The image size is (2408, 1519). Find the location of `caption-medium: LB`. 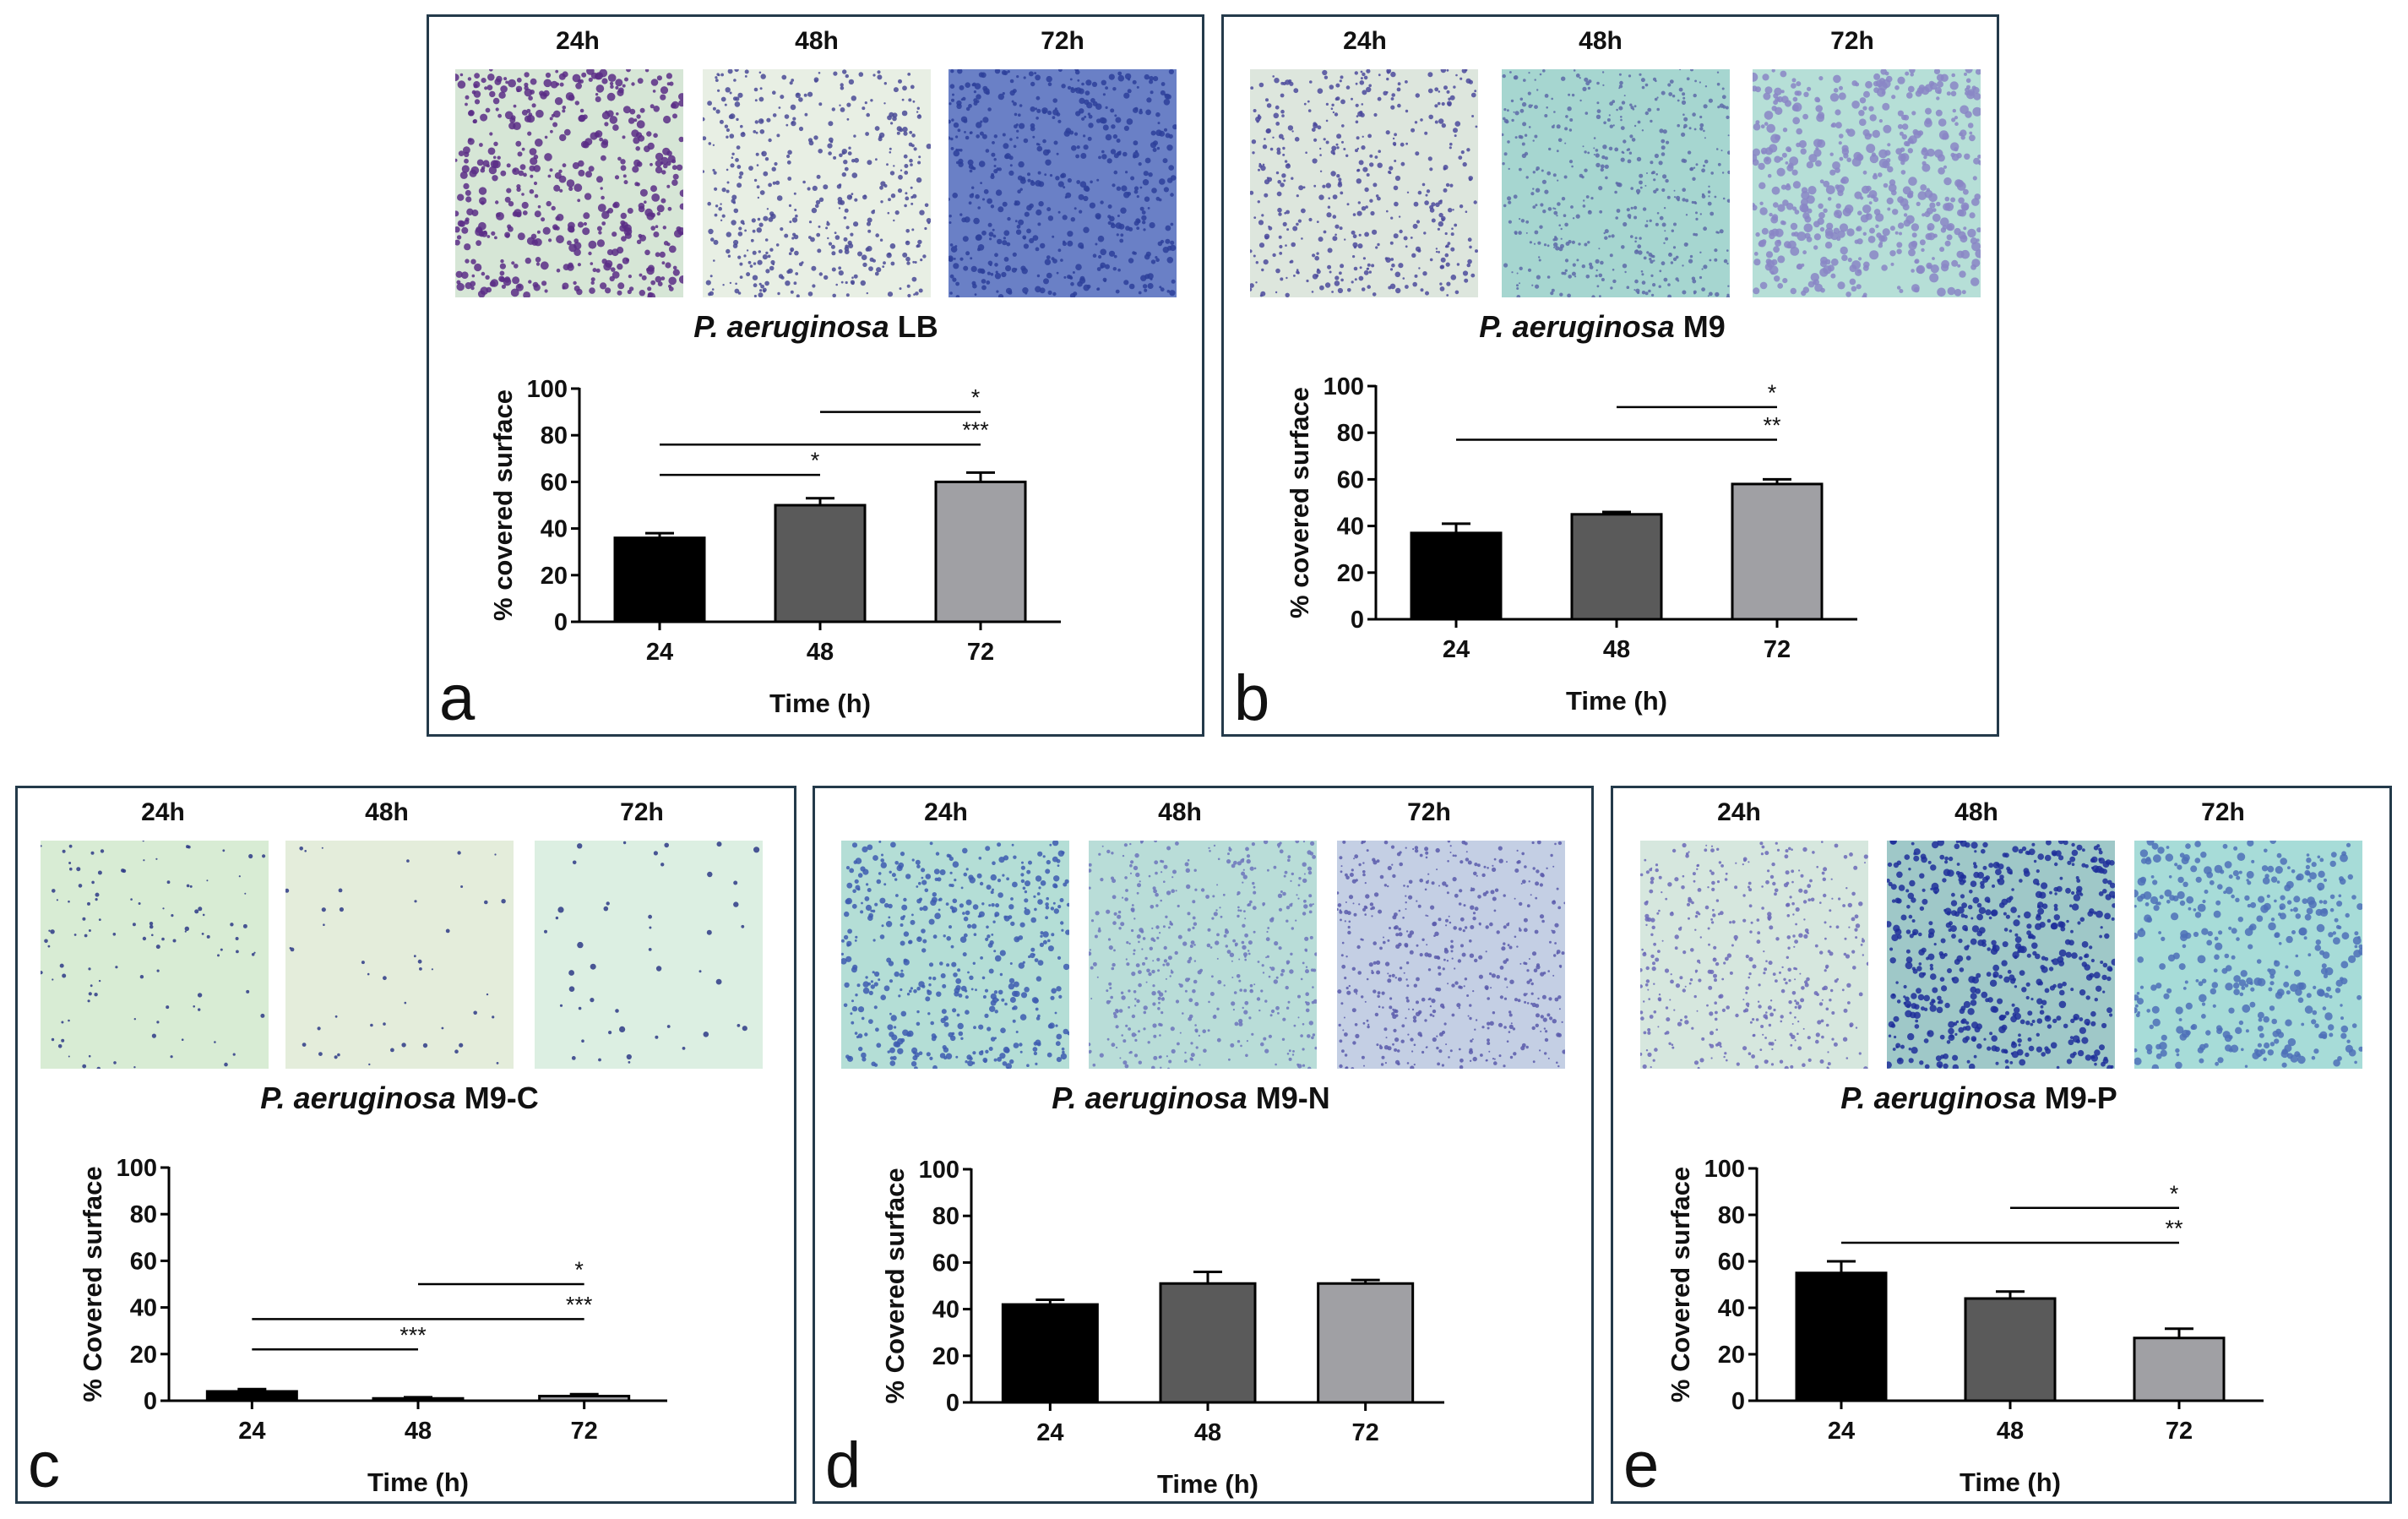

caption-medium: LB is located at coordinates (917, 326).